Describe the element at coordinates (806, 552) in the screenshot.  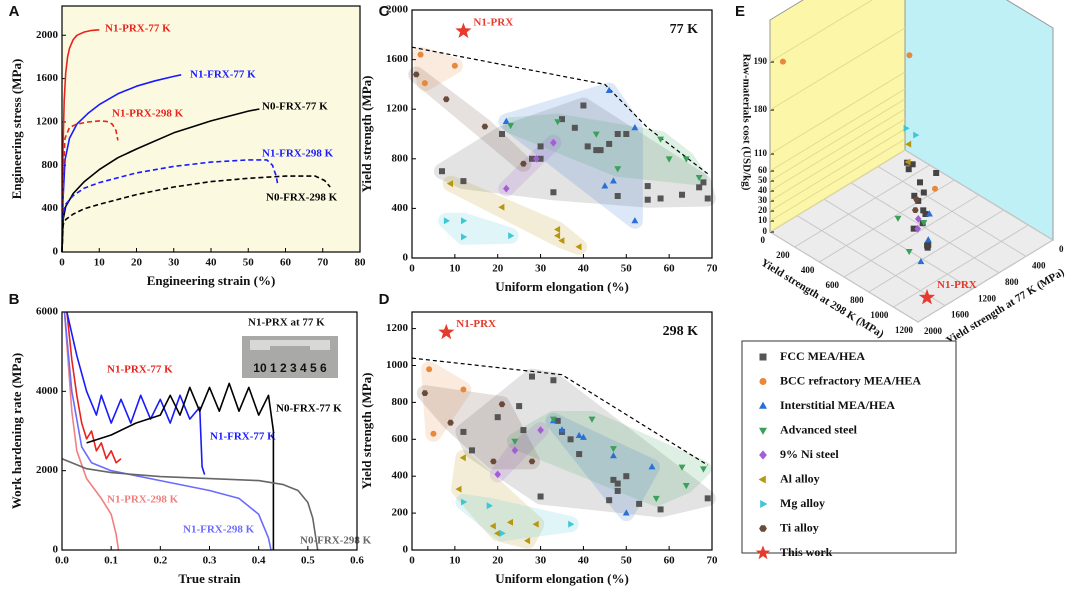
I see `legend-label: This work` at that location.